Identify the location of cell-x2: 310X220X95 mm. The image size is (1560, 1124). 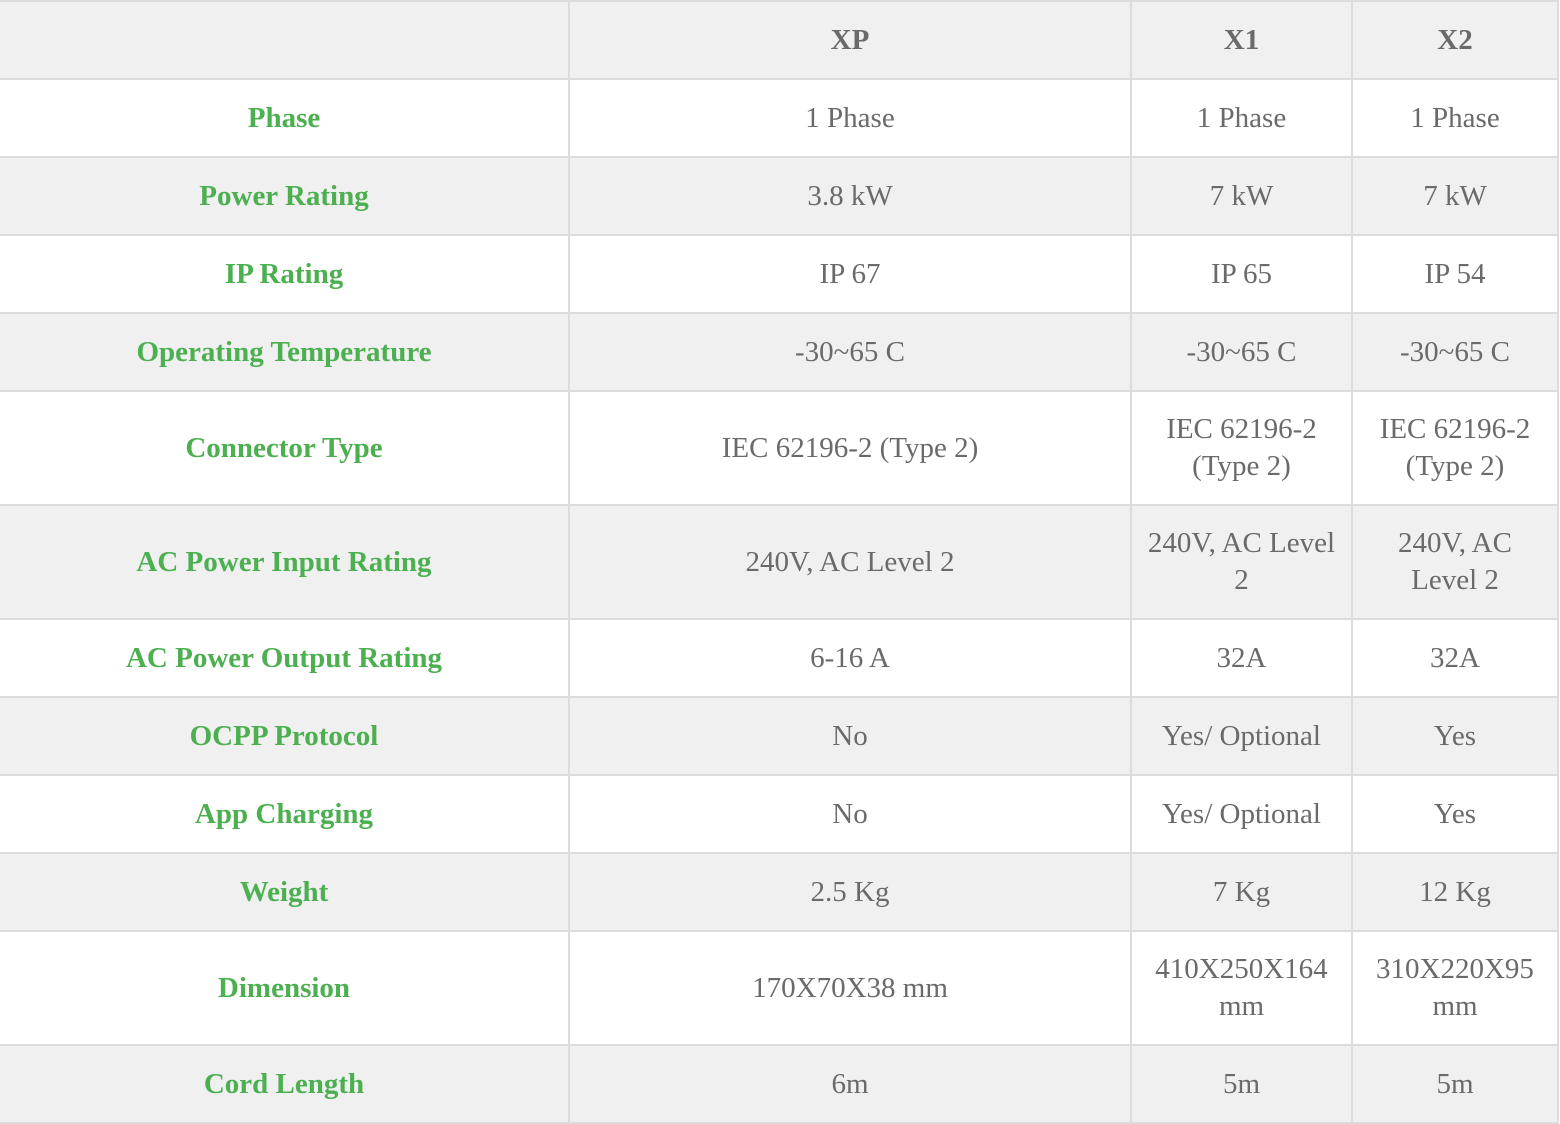
(1455, 988).